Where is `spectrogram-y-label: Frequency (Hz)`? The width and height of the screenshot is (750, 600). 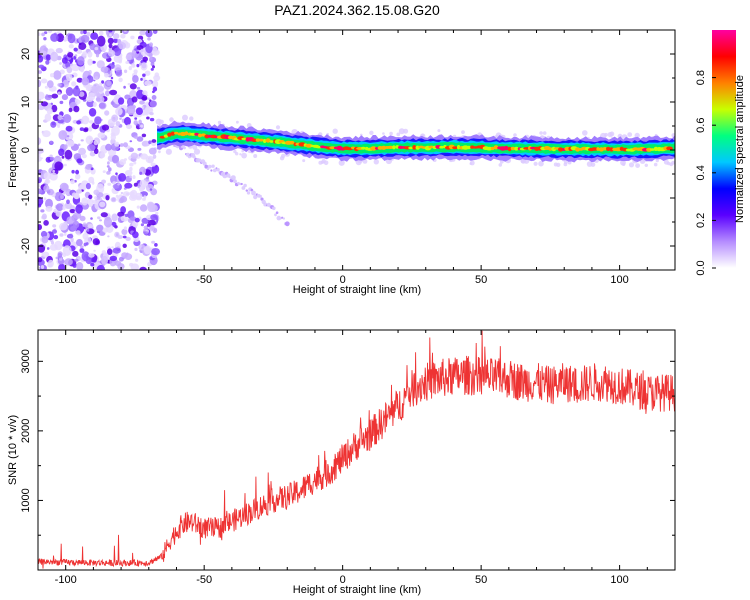
spectrogram-y-label: Frequency (Hz) is located at coordinates (13, 150).